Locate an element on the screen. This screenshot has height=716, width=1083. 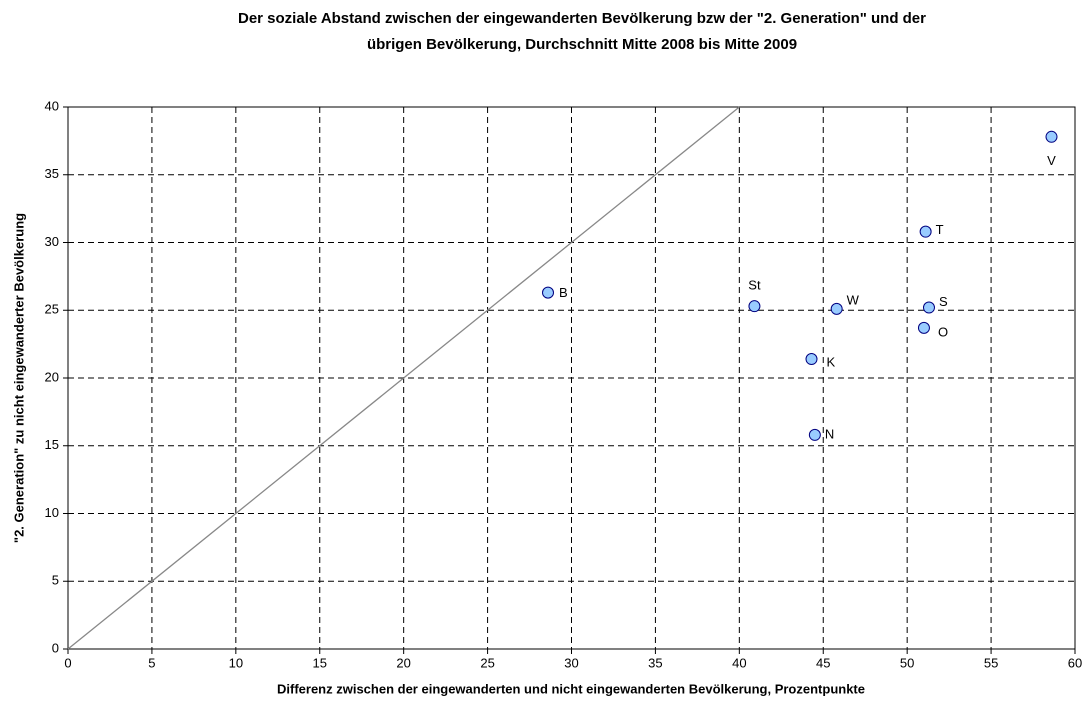
x-tick-label: 0 is located at coordinates (67, 662).